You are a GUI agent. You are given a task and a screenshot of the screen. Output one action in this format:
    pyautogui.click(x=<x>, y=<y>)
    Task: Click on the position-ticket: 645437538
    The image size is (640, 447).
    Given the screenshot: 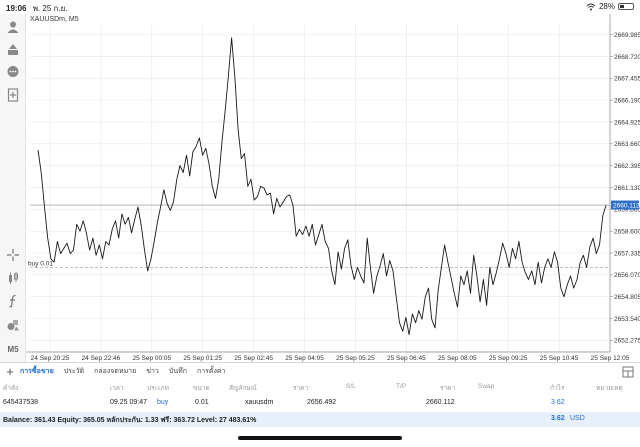 What is the action you would take?
    pyautogui.click(x=21, y=402)
    